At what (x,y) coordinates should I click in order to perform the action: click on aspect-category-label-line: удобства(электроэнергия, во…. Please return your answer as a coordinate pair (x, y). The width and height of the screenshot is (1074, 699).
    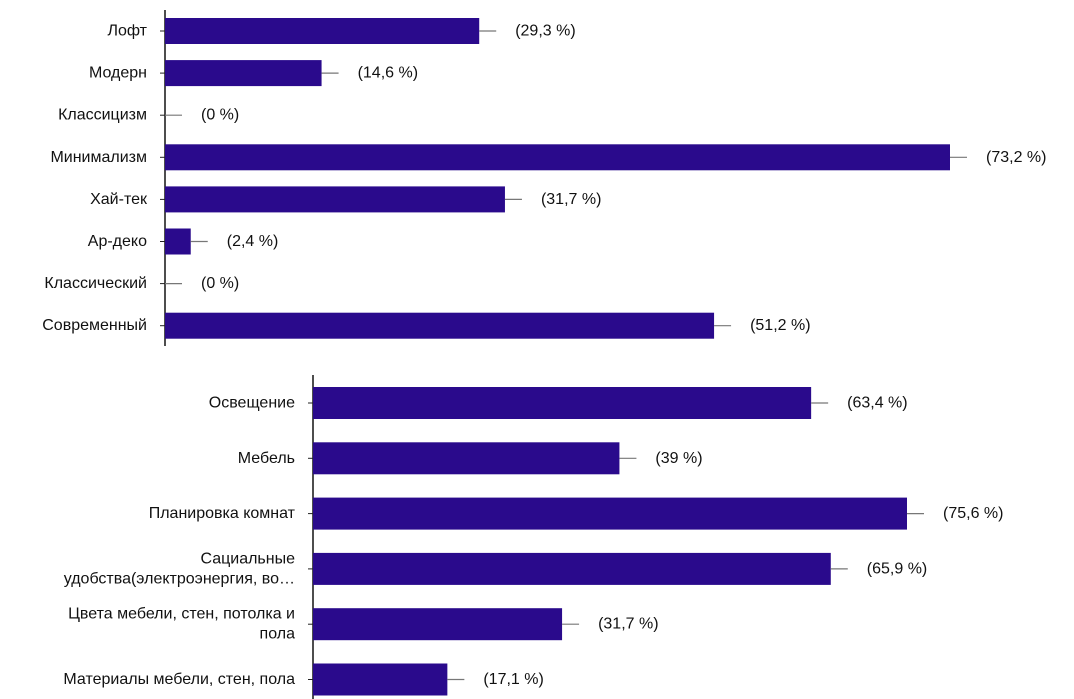
    Looking at the image, I should click on (179, 578).